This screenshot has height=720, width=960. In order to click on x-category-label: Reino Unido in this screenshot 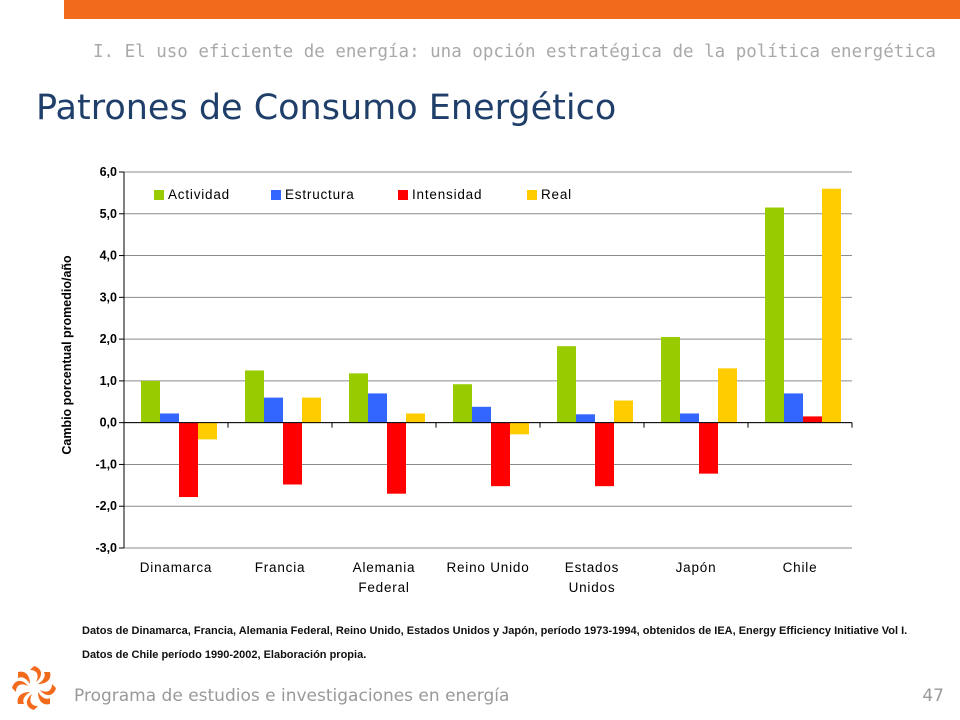, I will do `click(487, 567)`.